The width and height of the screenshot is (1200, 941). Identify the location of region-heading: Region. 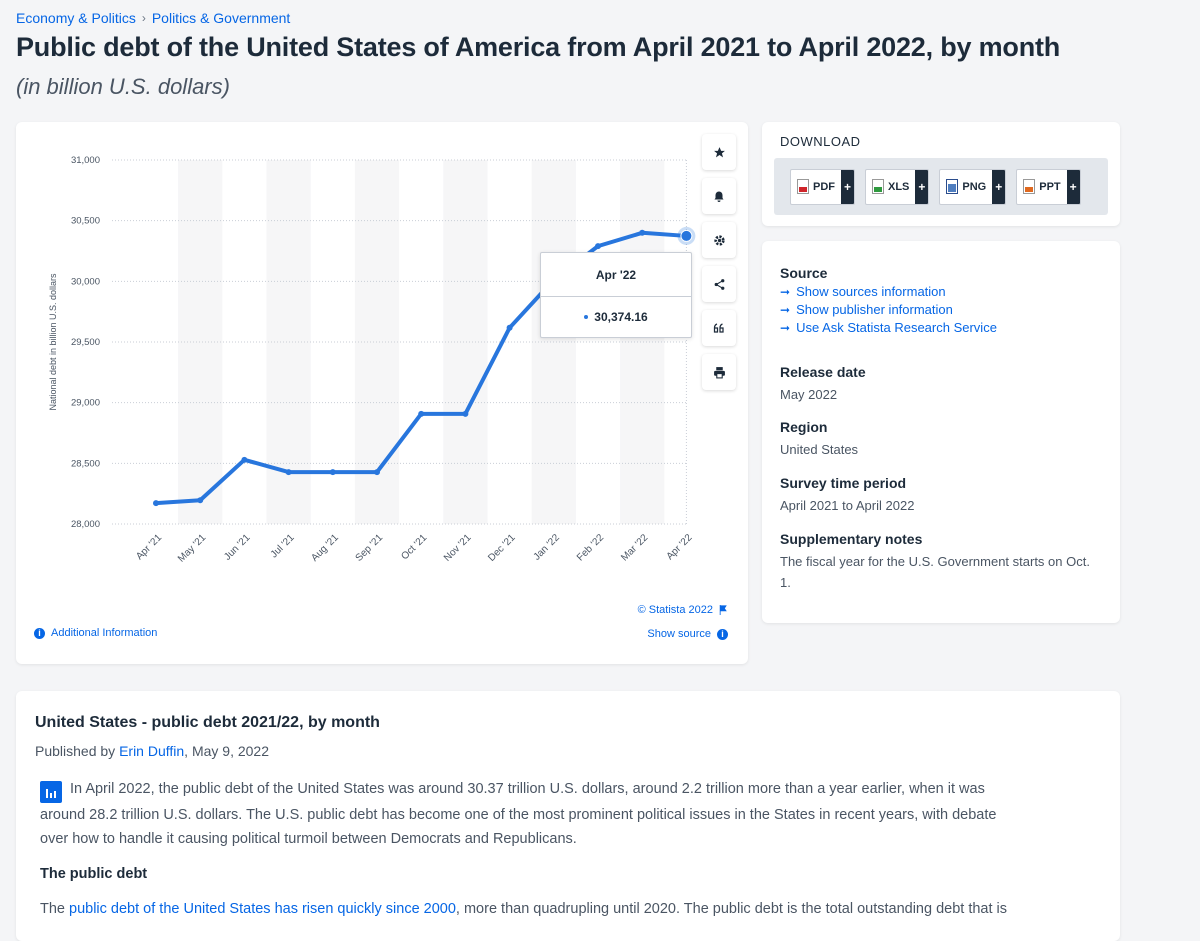
(804, 427).